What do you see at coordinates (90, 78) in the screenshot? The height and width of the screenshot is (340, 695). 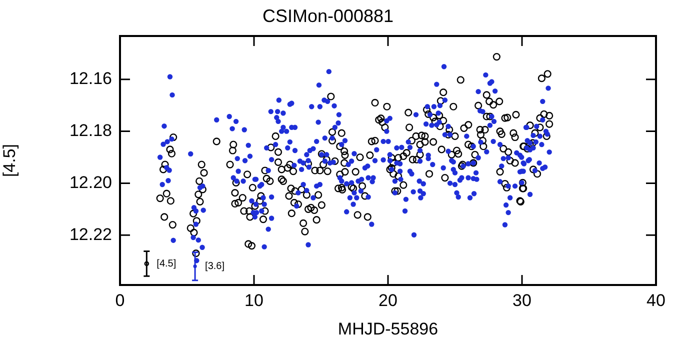 I see `y-tick-label: 12.16` at bounding box center [90, 78].